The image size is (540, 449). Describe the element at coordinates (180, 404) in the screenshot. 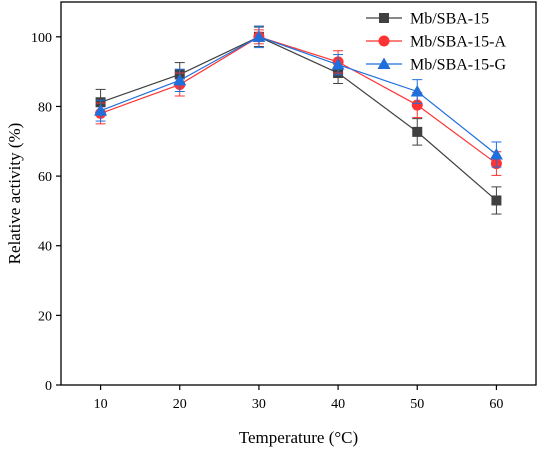

I see `x-tick-label: 20` at that location.